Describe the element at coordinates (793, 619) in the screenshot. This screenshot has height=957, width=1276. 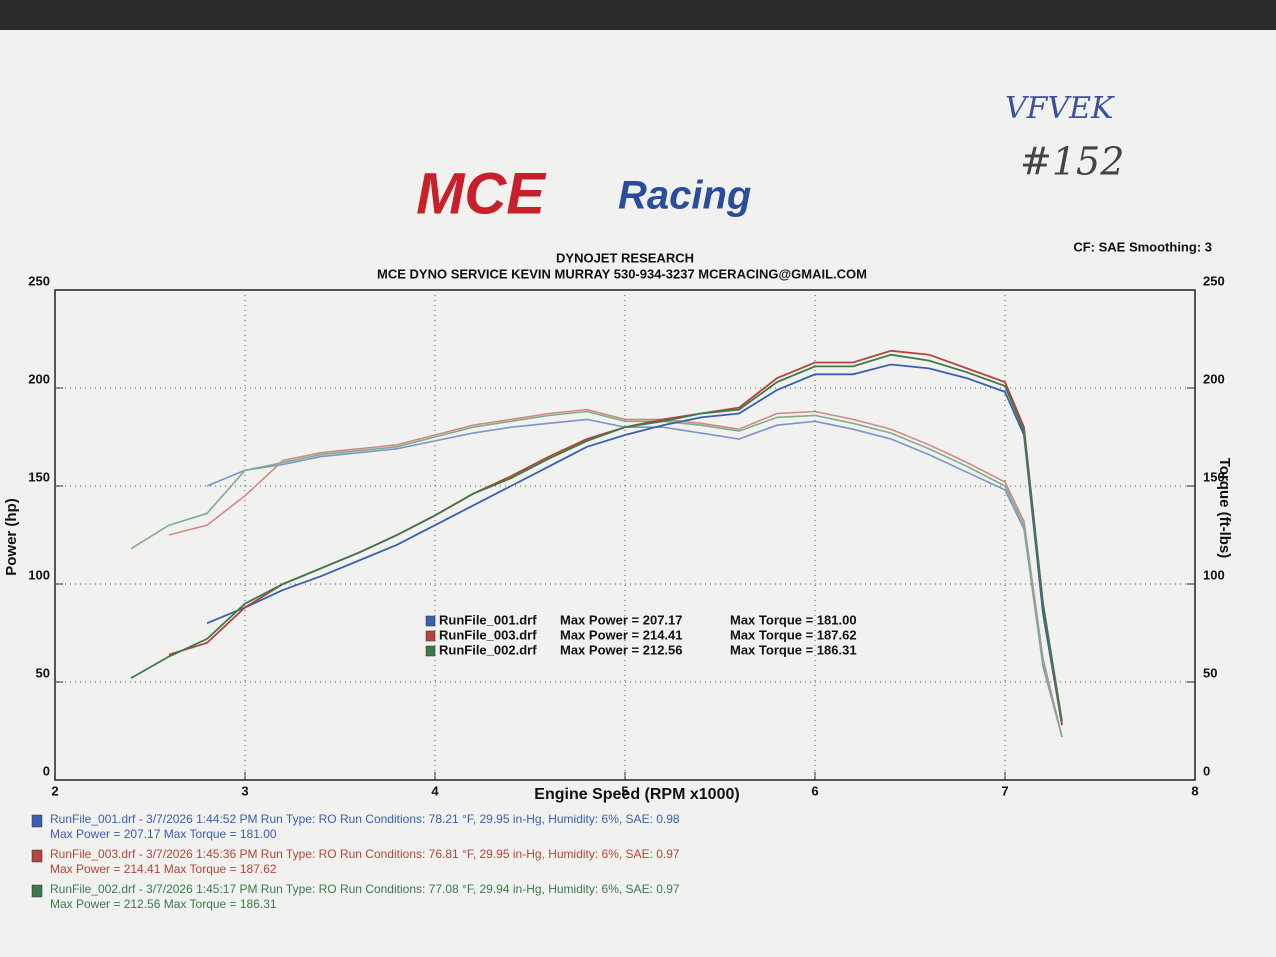
I see `legend-max-torque: Max Torque = 181.00` at that location.